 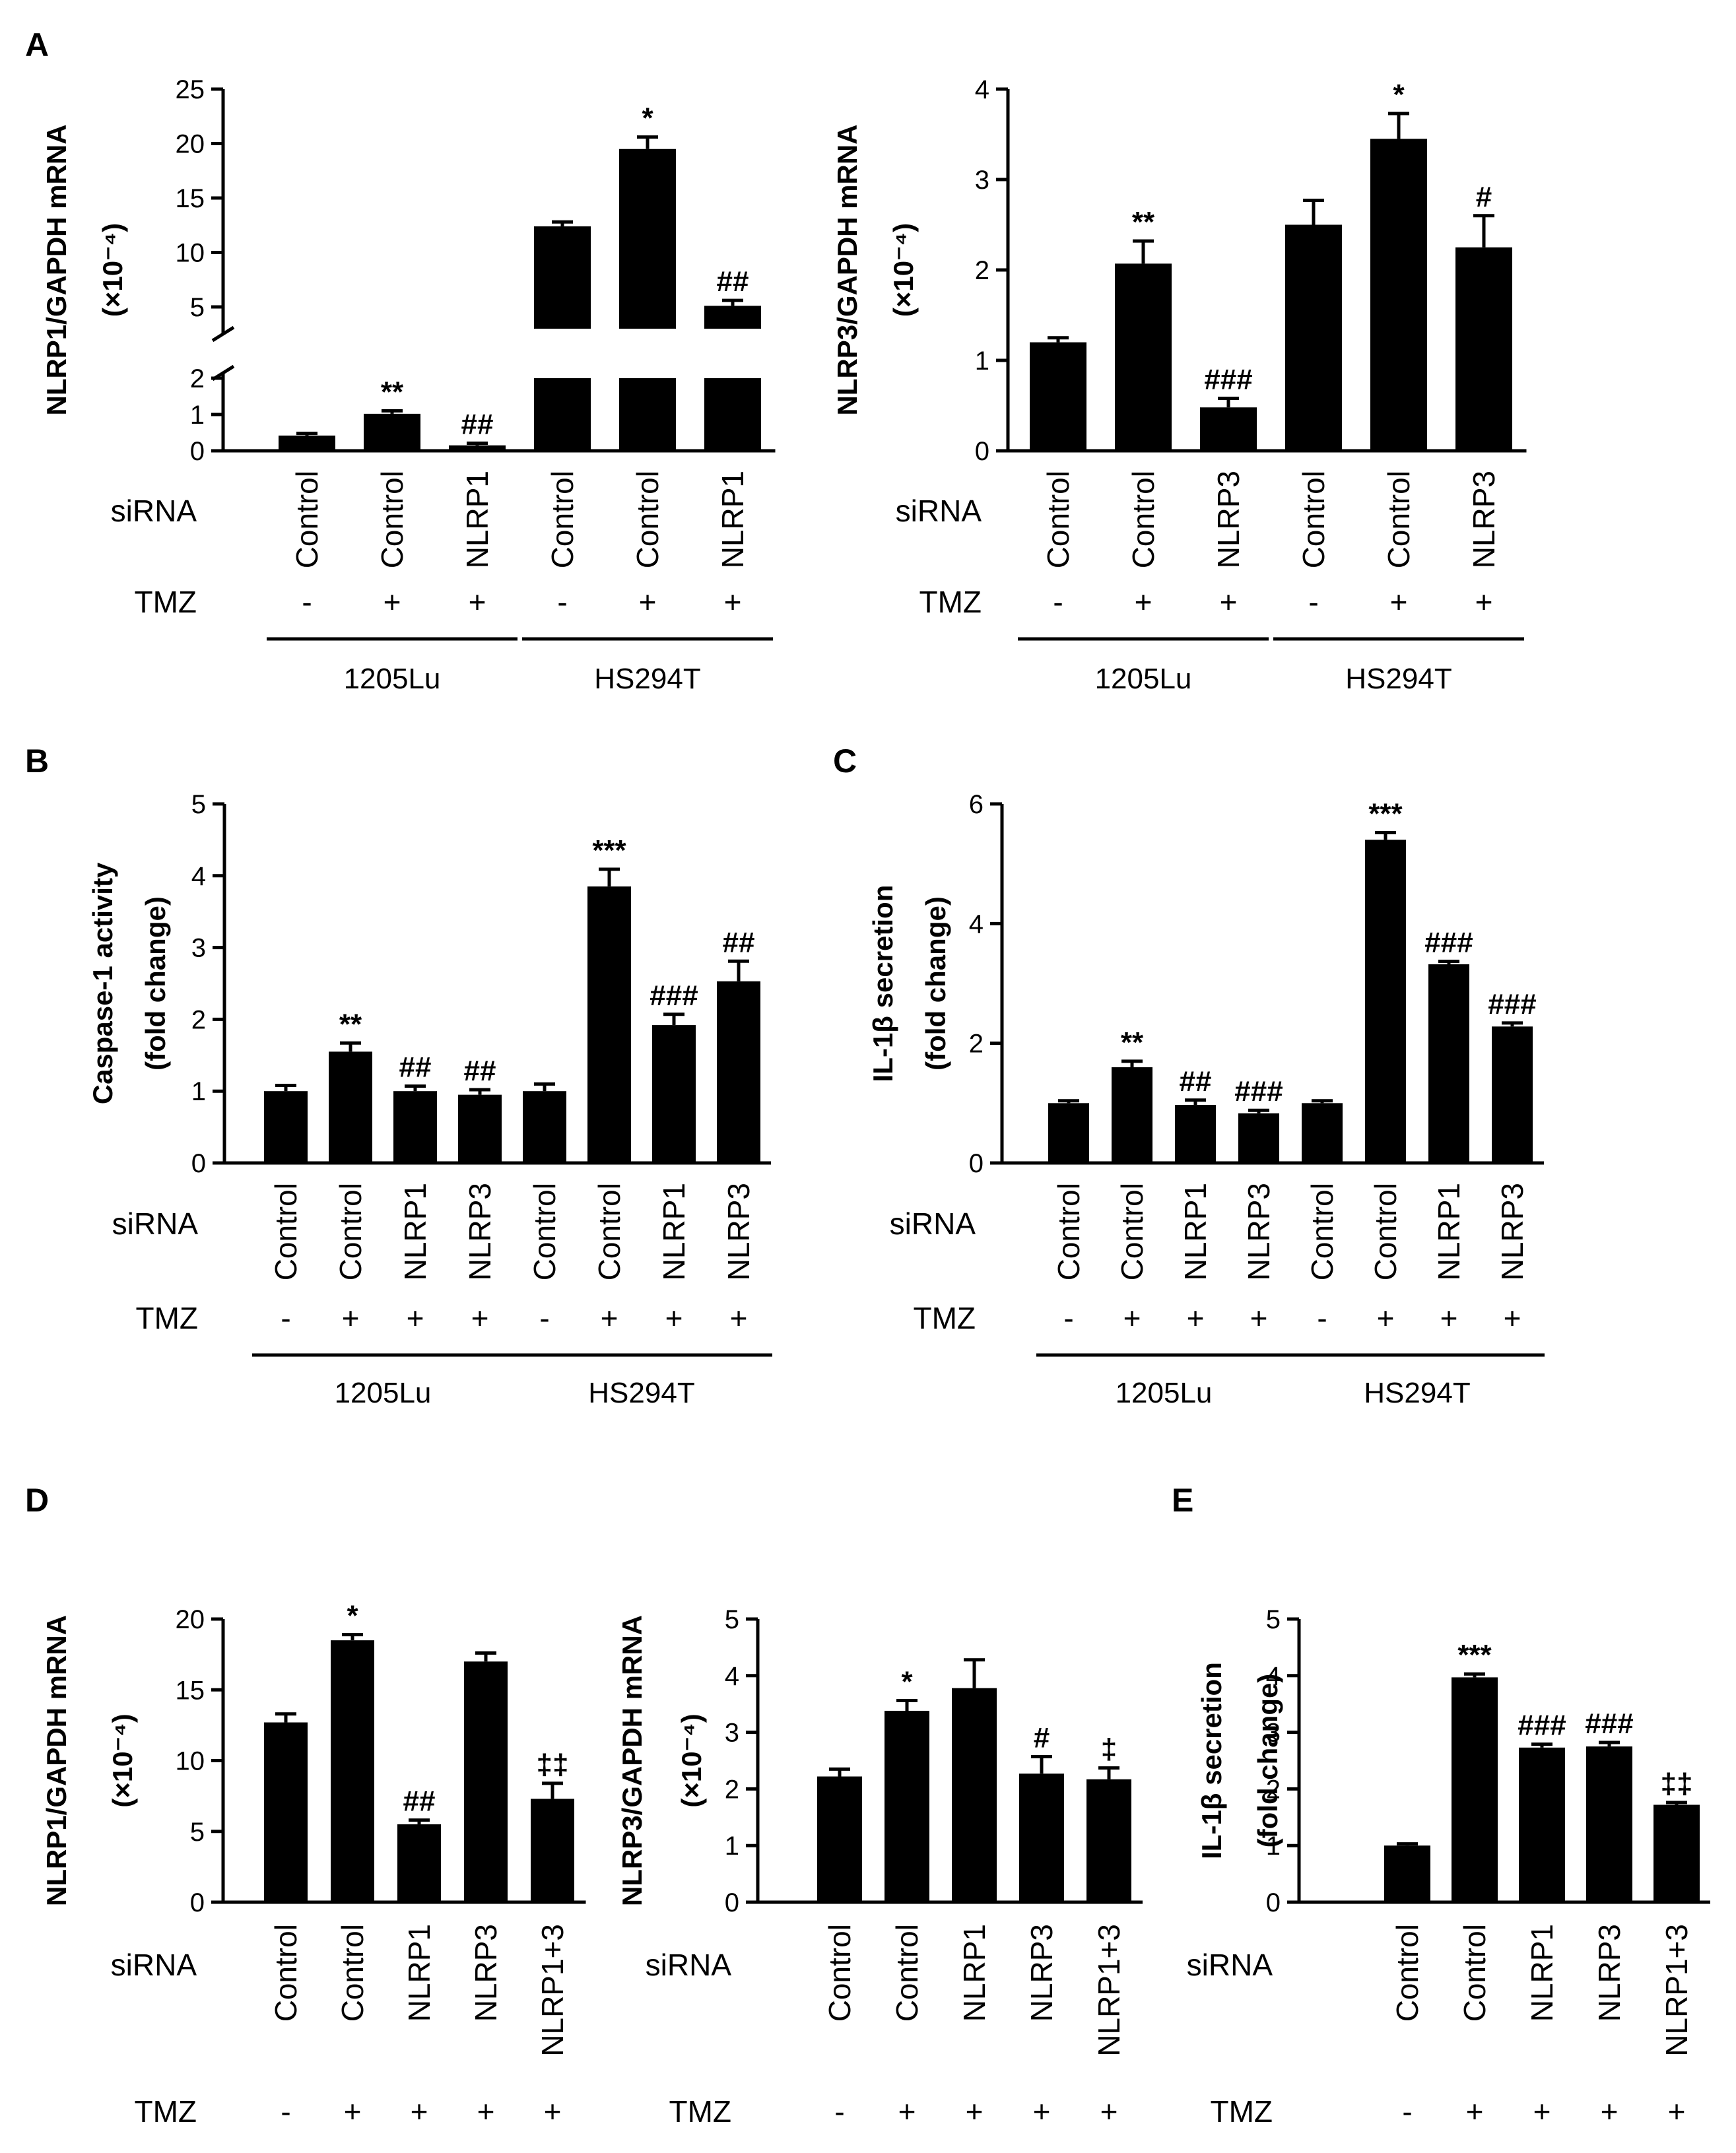 I want to click on significance-mark: #, so click(x=1042, y=1737).